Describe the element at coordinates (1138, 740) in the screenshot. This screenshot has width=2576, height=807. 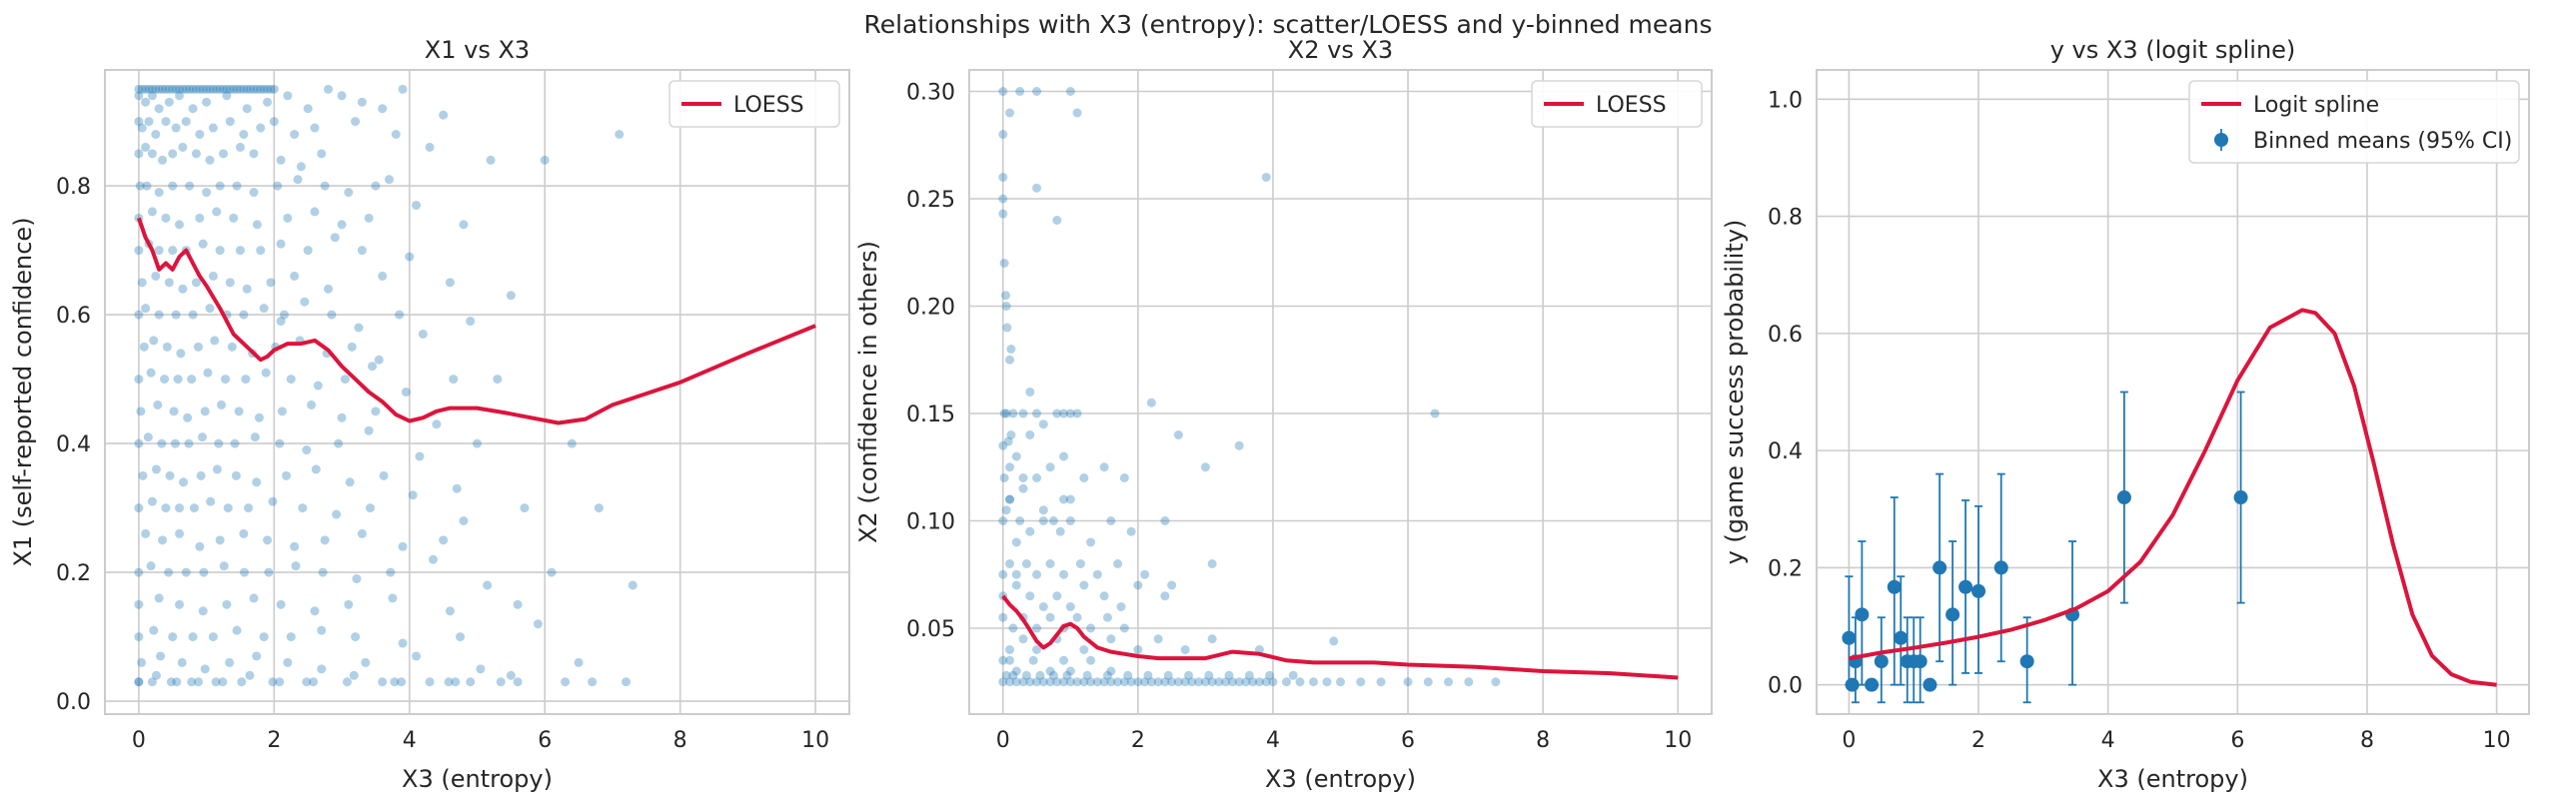
I see `x-tick-label: 2` at that location.